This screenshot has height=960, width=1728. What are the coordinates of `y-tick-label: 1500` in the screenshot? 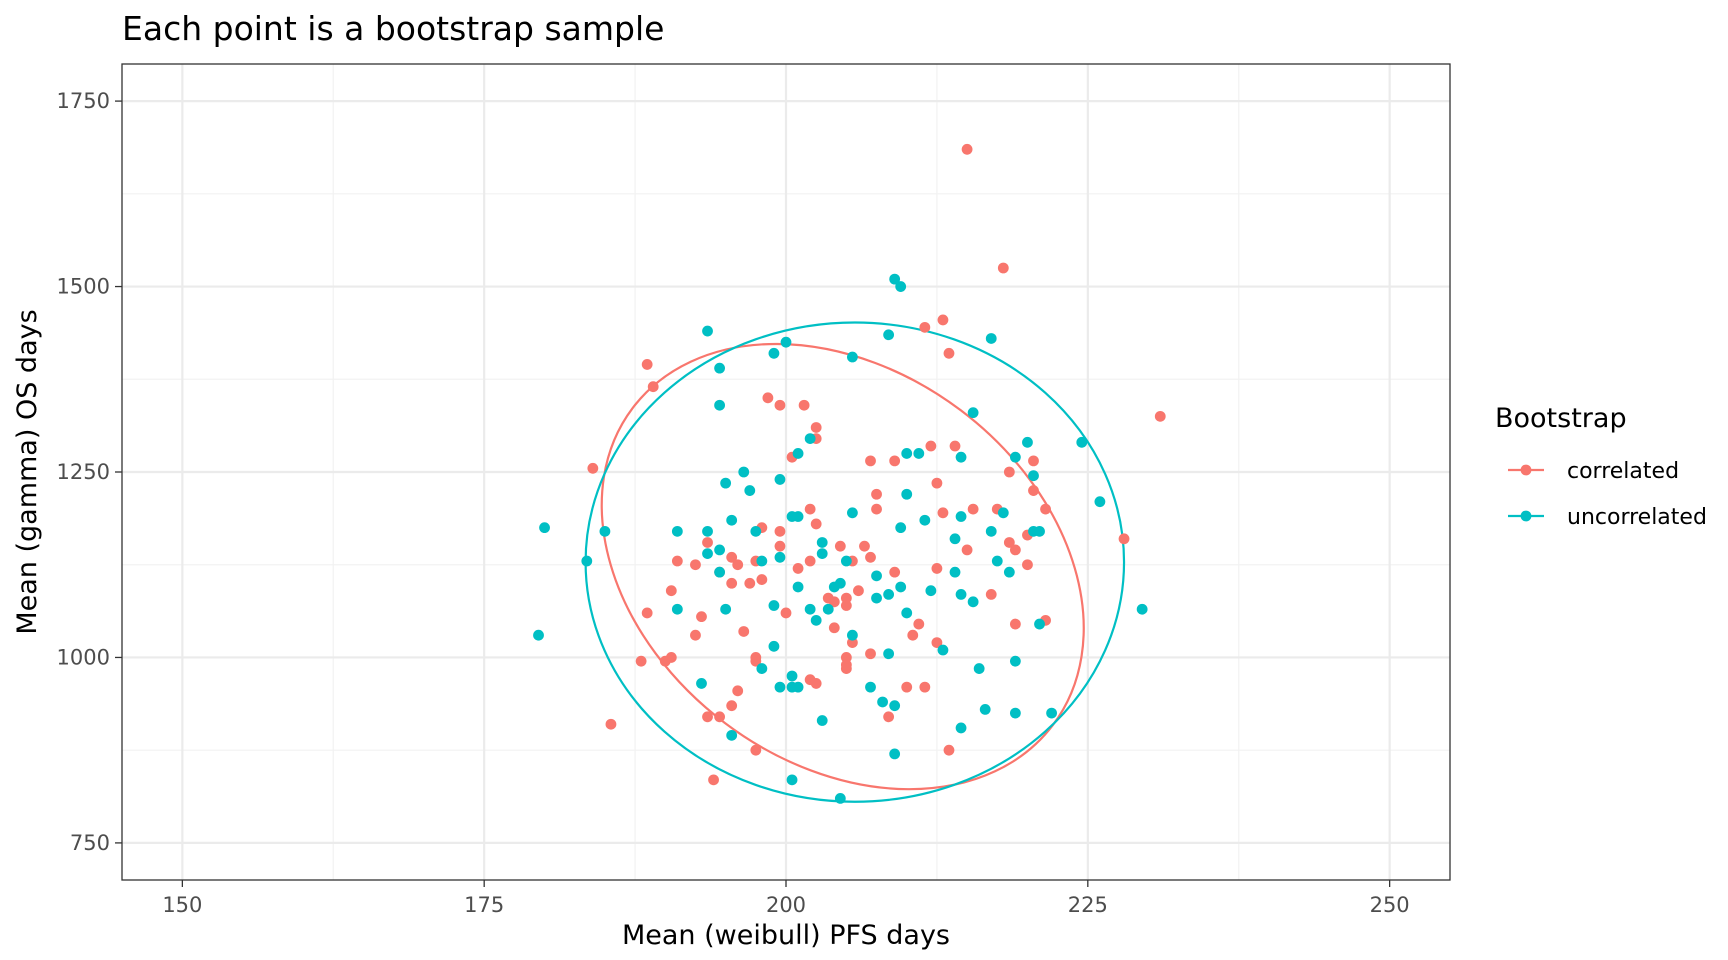 It's located at (83, 287).